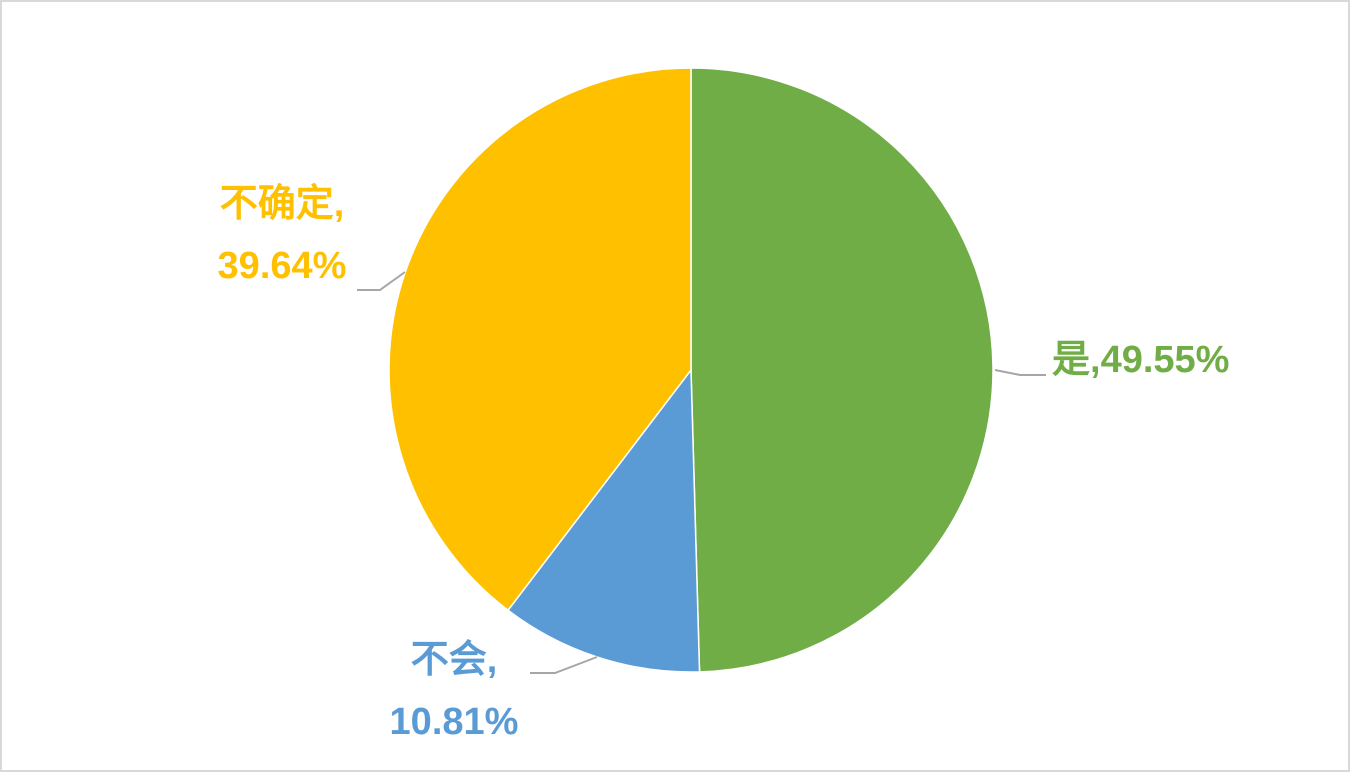  Describe the element at coordinates (603, 520) in the screenshot. I see `pie-slice` at that location.